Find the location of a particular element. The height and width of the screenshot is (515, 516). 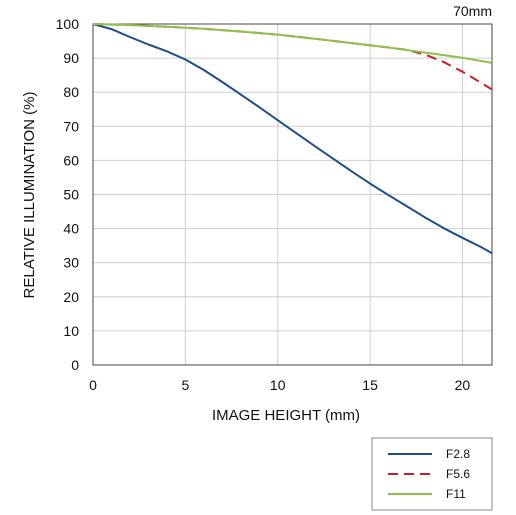

legend-label: F5.6 is located at coordinates (458, 474).